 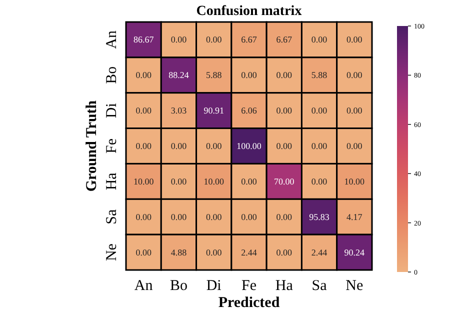 What do you see at coordinates (92, 146) in the screenshot?
I see `y-axis-title: Ground Truth` at bounding box center [92, 146].